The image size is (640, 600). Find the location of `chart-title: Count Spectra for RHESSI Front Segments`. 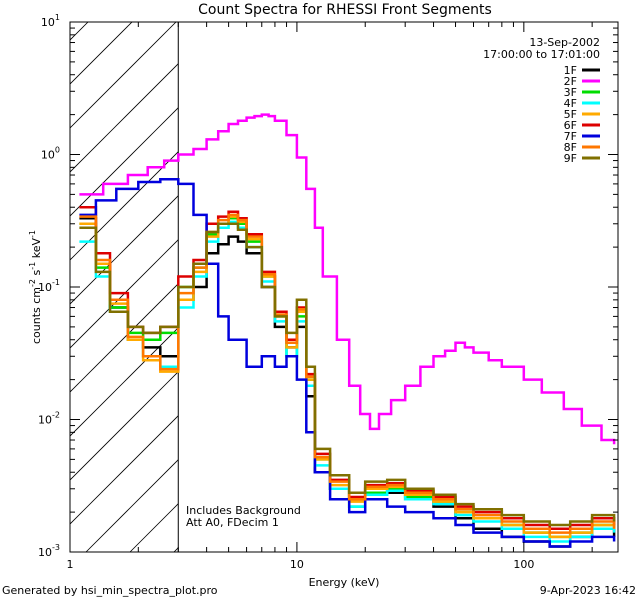

chart-title: Count Spectra for RHESSI Front Segments is located at coordinates (345, 10).